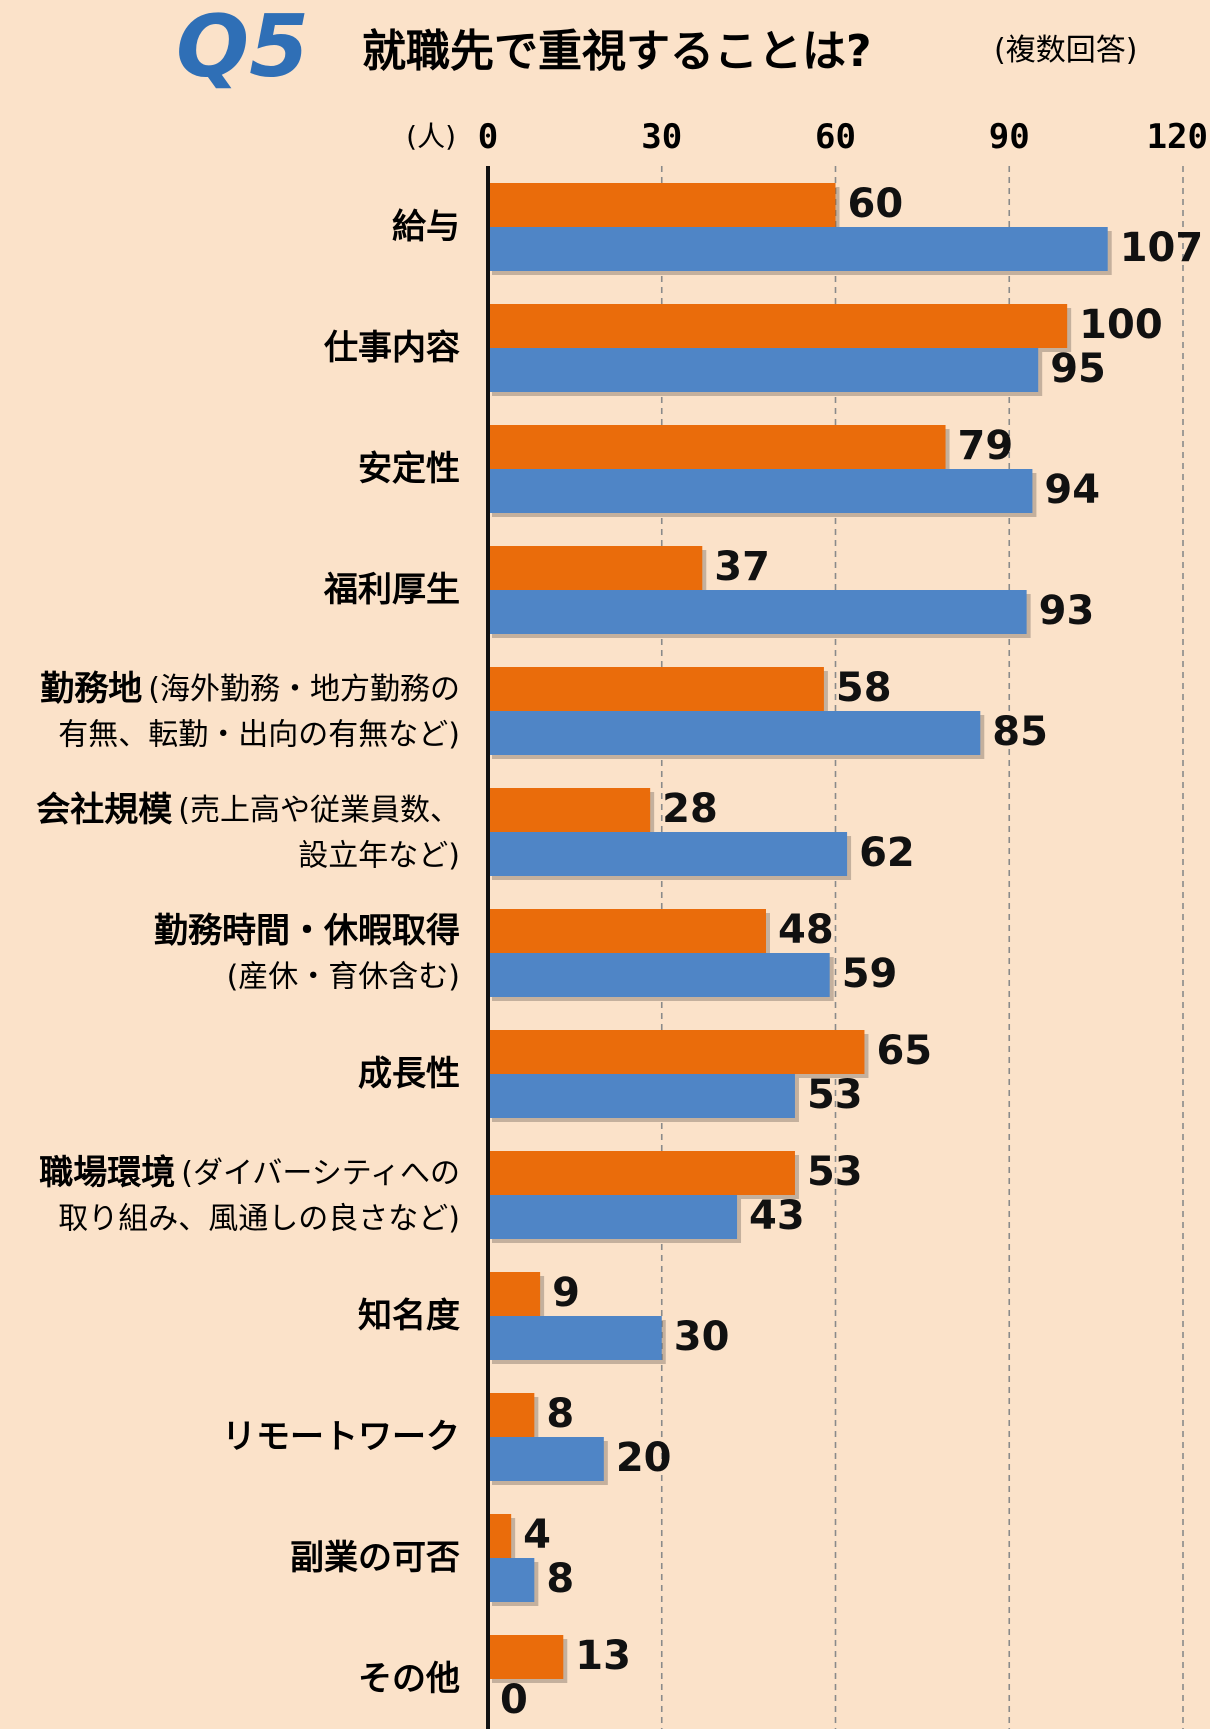 The height and width of the screenshot is (1729, 1210). I want to click on data-label: 9, so click(566, 1293).